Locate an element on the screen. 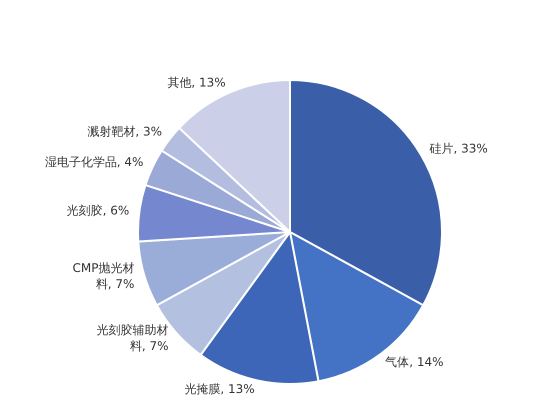  slice-label: 硅片, 33% is located at coordinates (458, 149).